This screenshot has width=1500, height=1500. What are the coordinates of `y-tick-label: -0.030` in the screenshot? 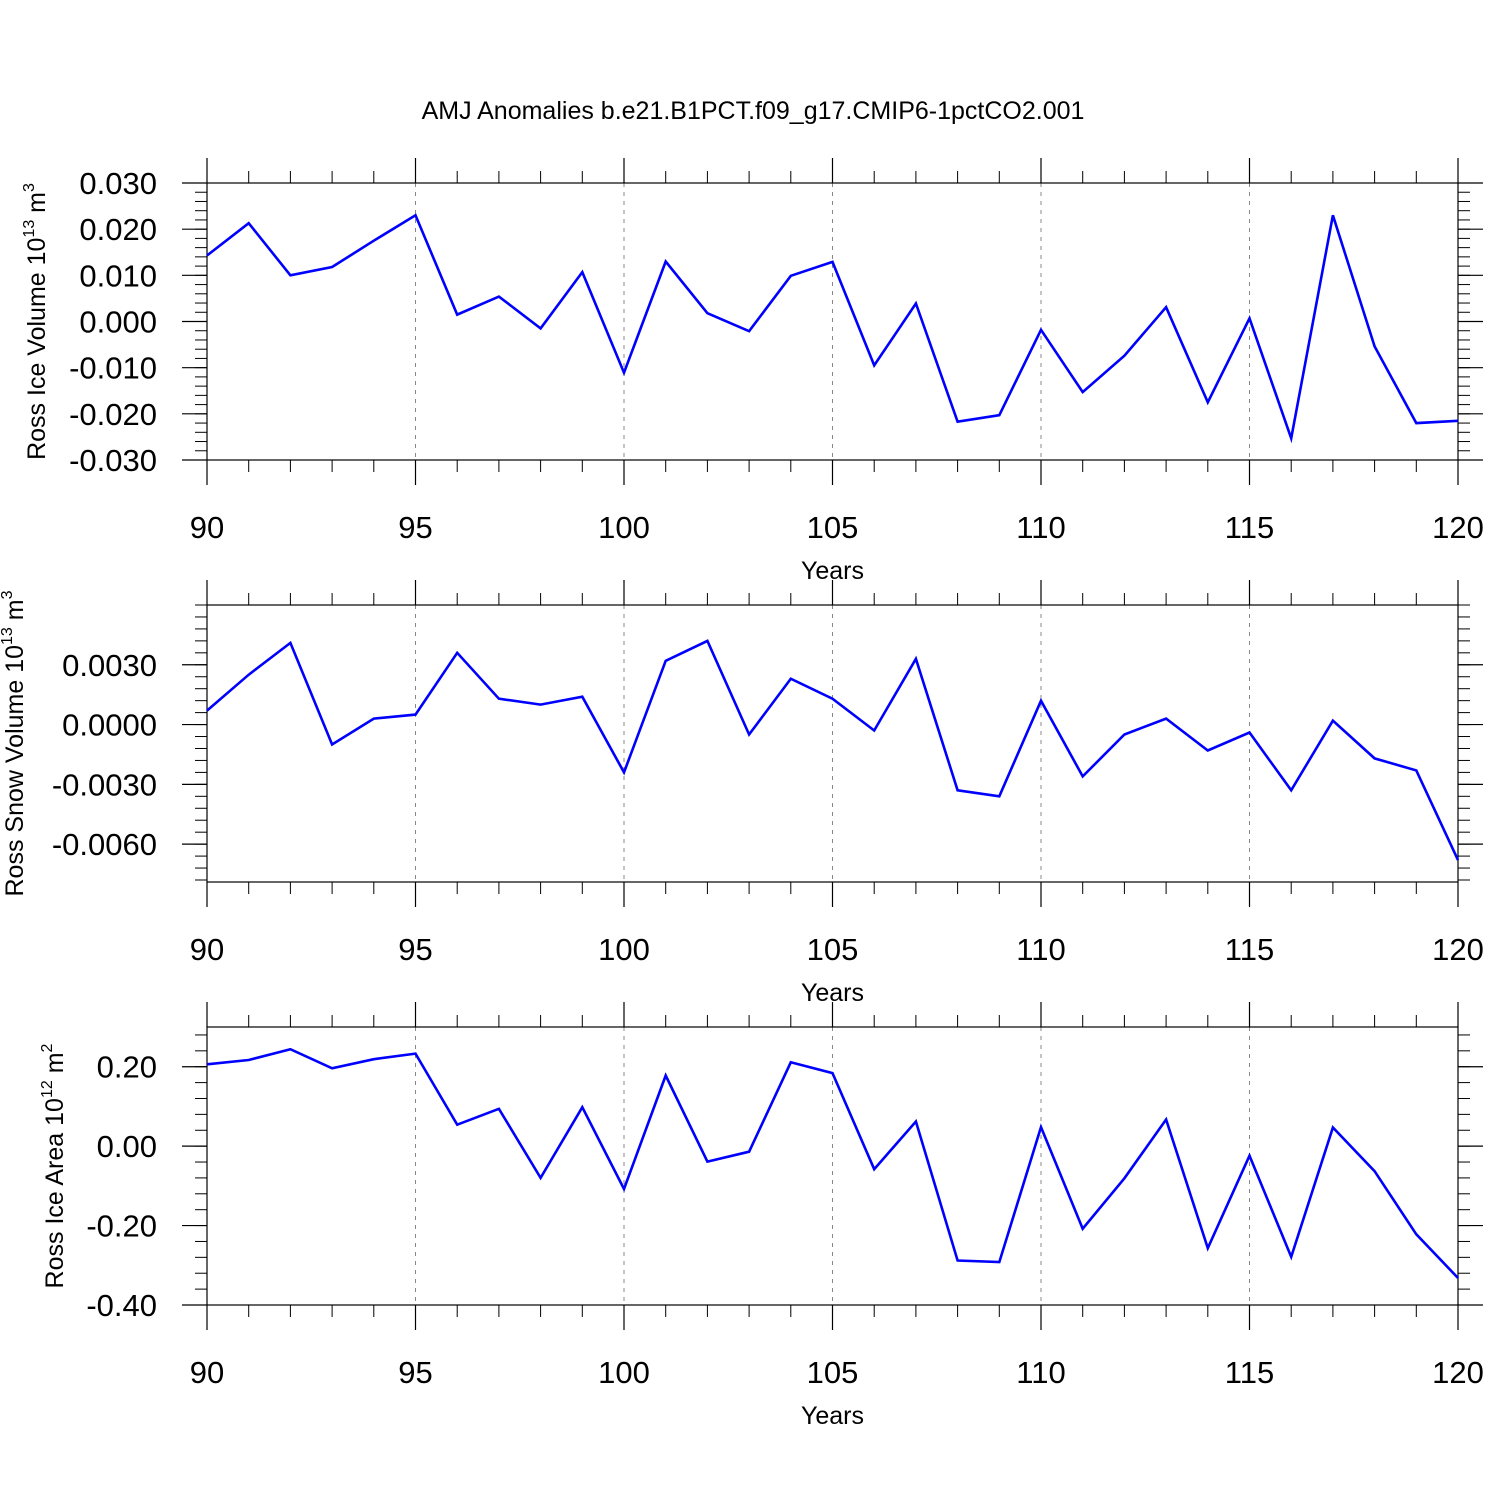 It's located at (113, 460).